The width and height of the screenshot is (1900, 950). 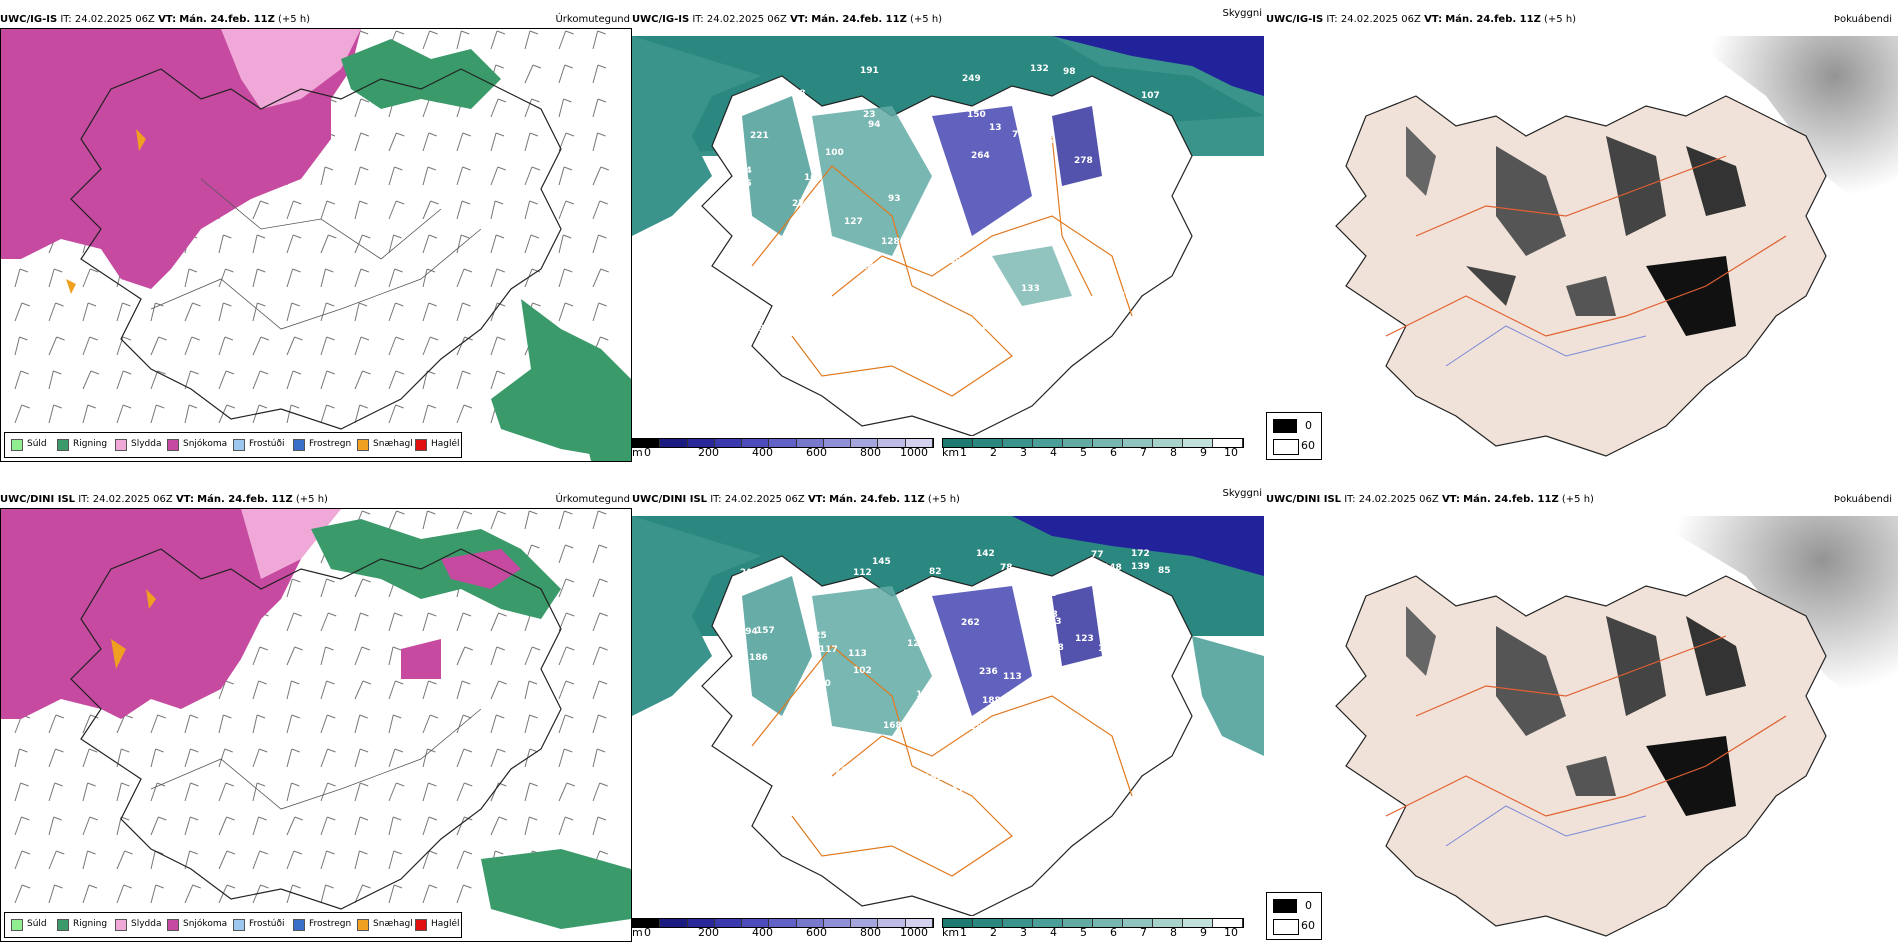 I want to click on visibility-tick: 2, so click(x=993, y=452).